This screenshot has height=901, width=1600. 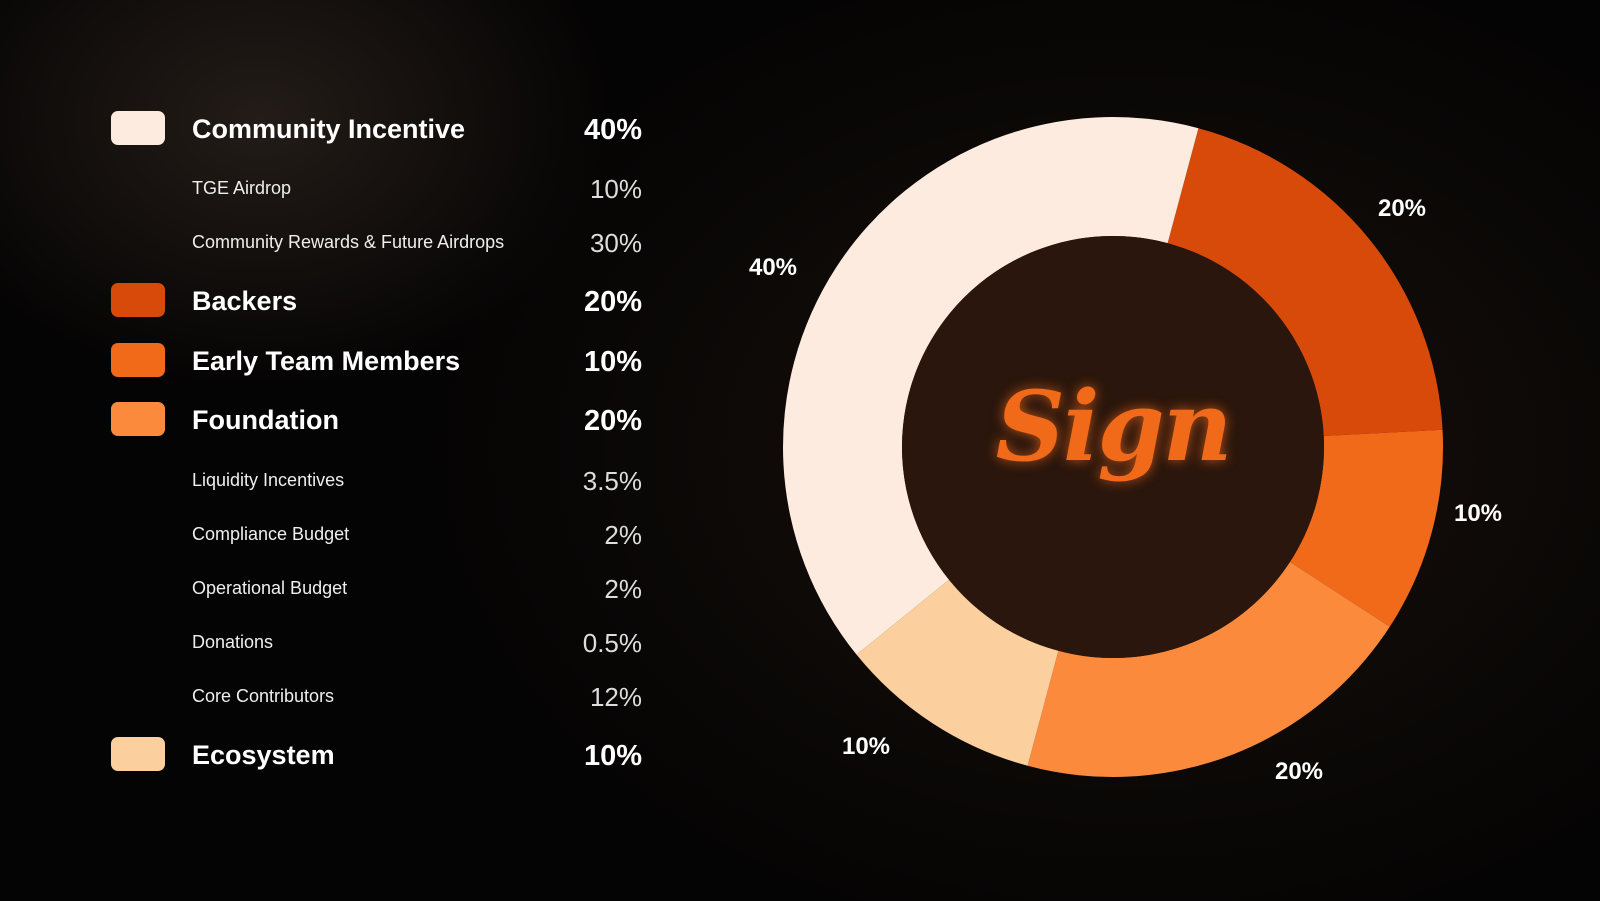 What do you see at coordinates (1114, 426) in the screenshot?
I see `sign-logo: Sign` at bounding box center [1114, 426].